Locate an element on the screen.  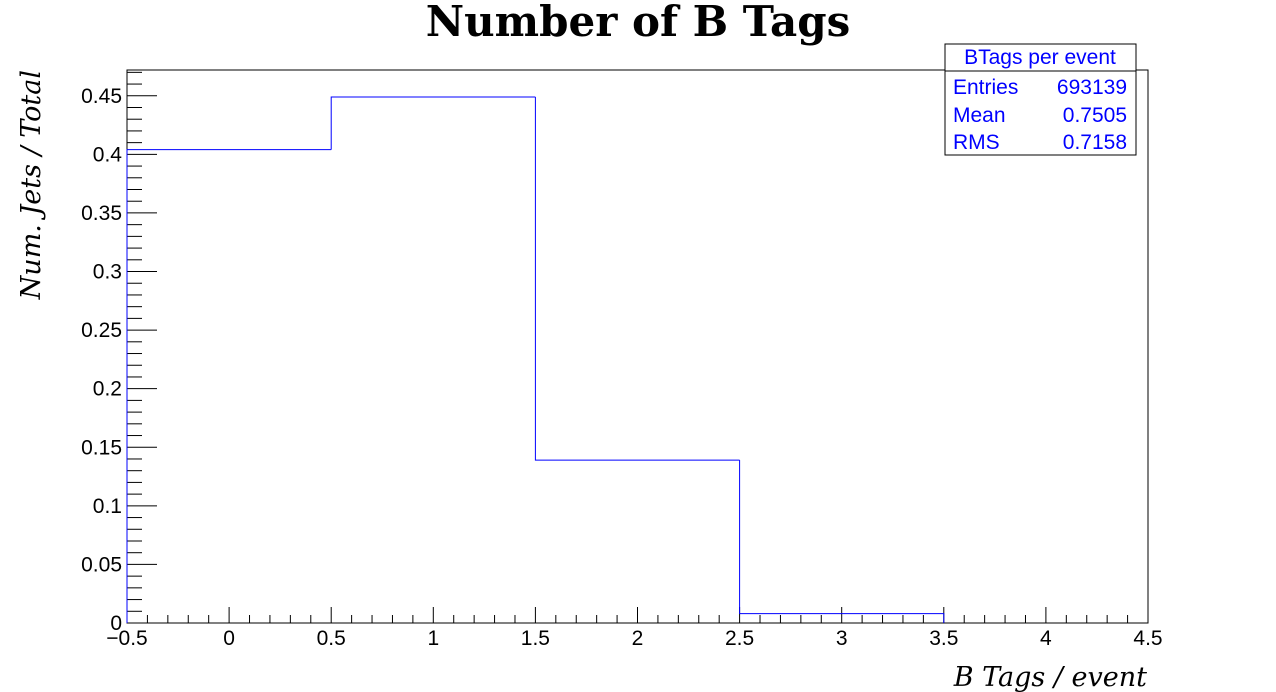
y-tick-label: 0 is located at coordinates (116, 623).